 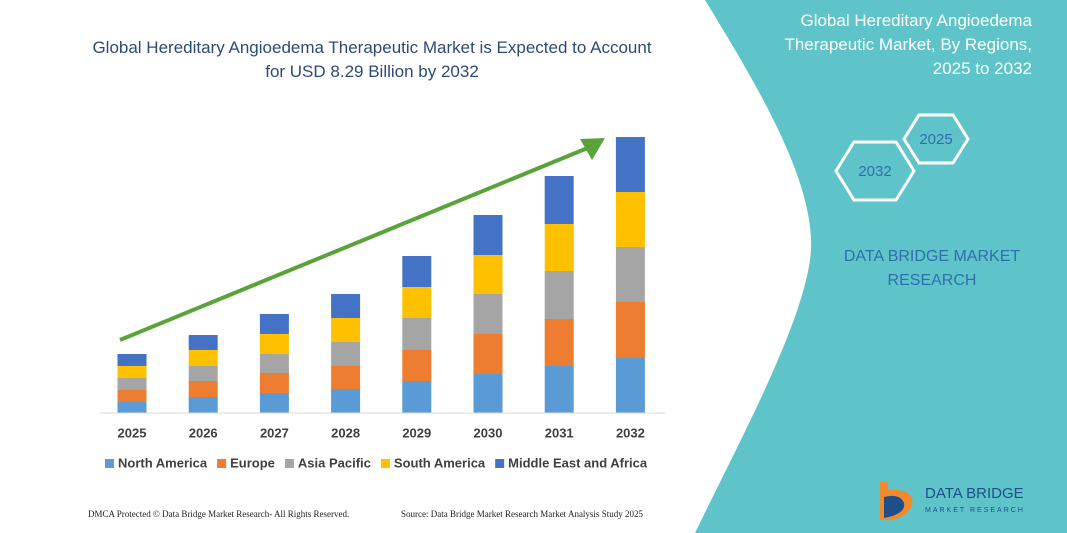 What do you see at coordinates (894, 506) in the screenshot?
I see `logo-mark` at bounding box center [894, 506].